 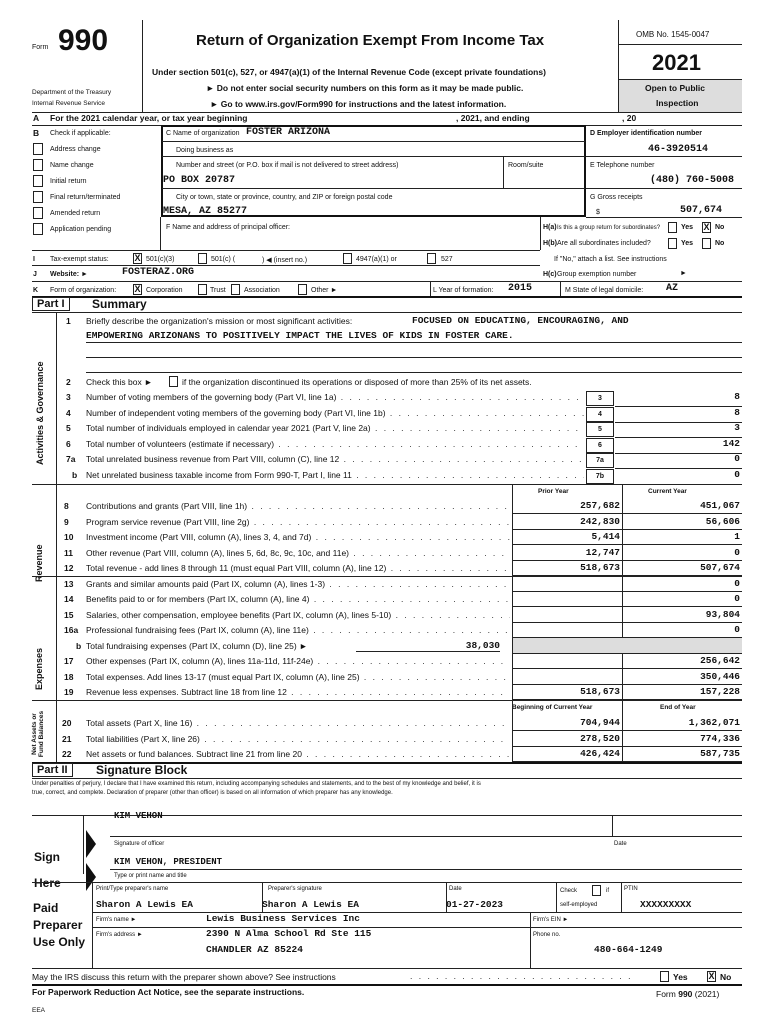 What do you see at coordinates (262, 290) in the screenshot?
I see `association-label: Association` at bounding box center [262, 290].